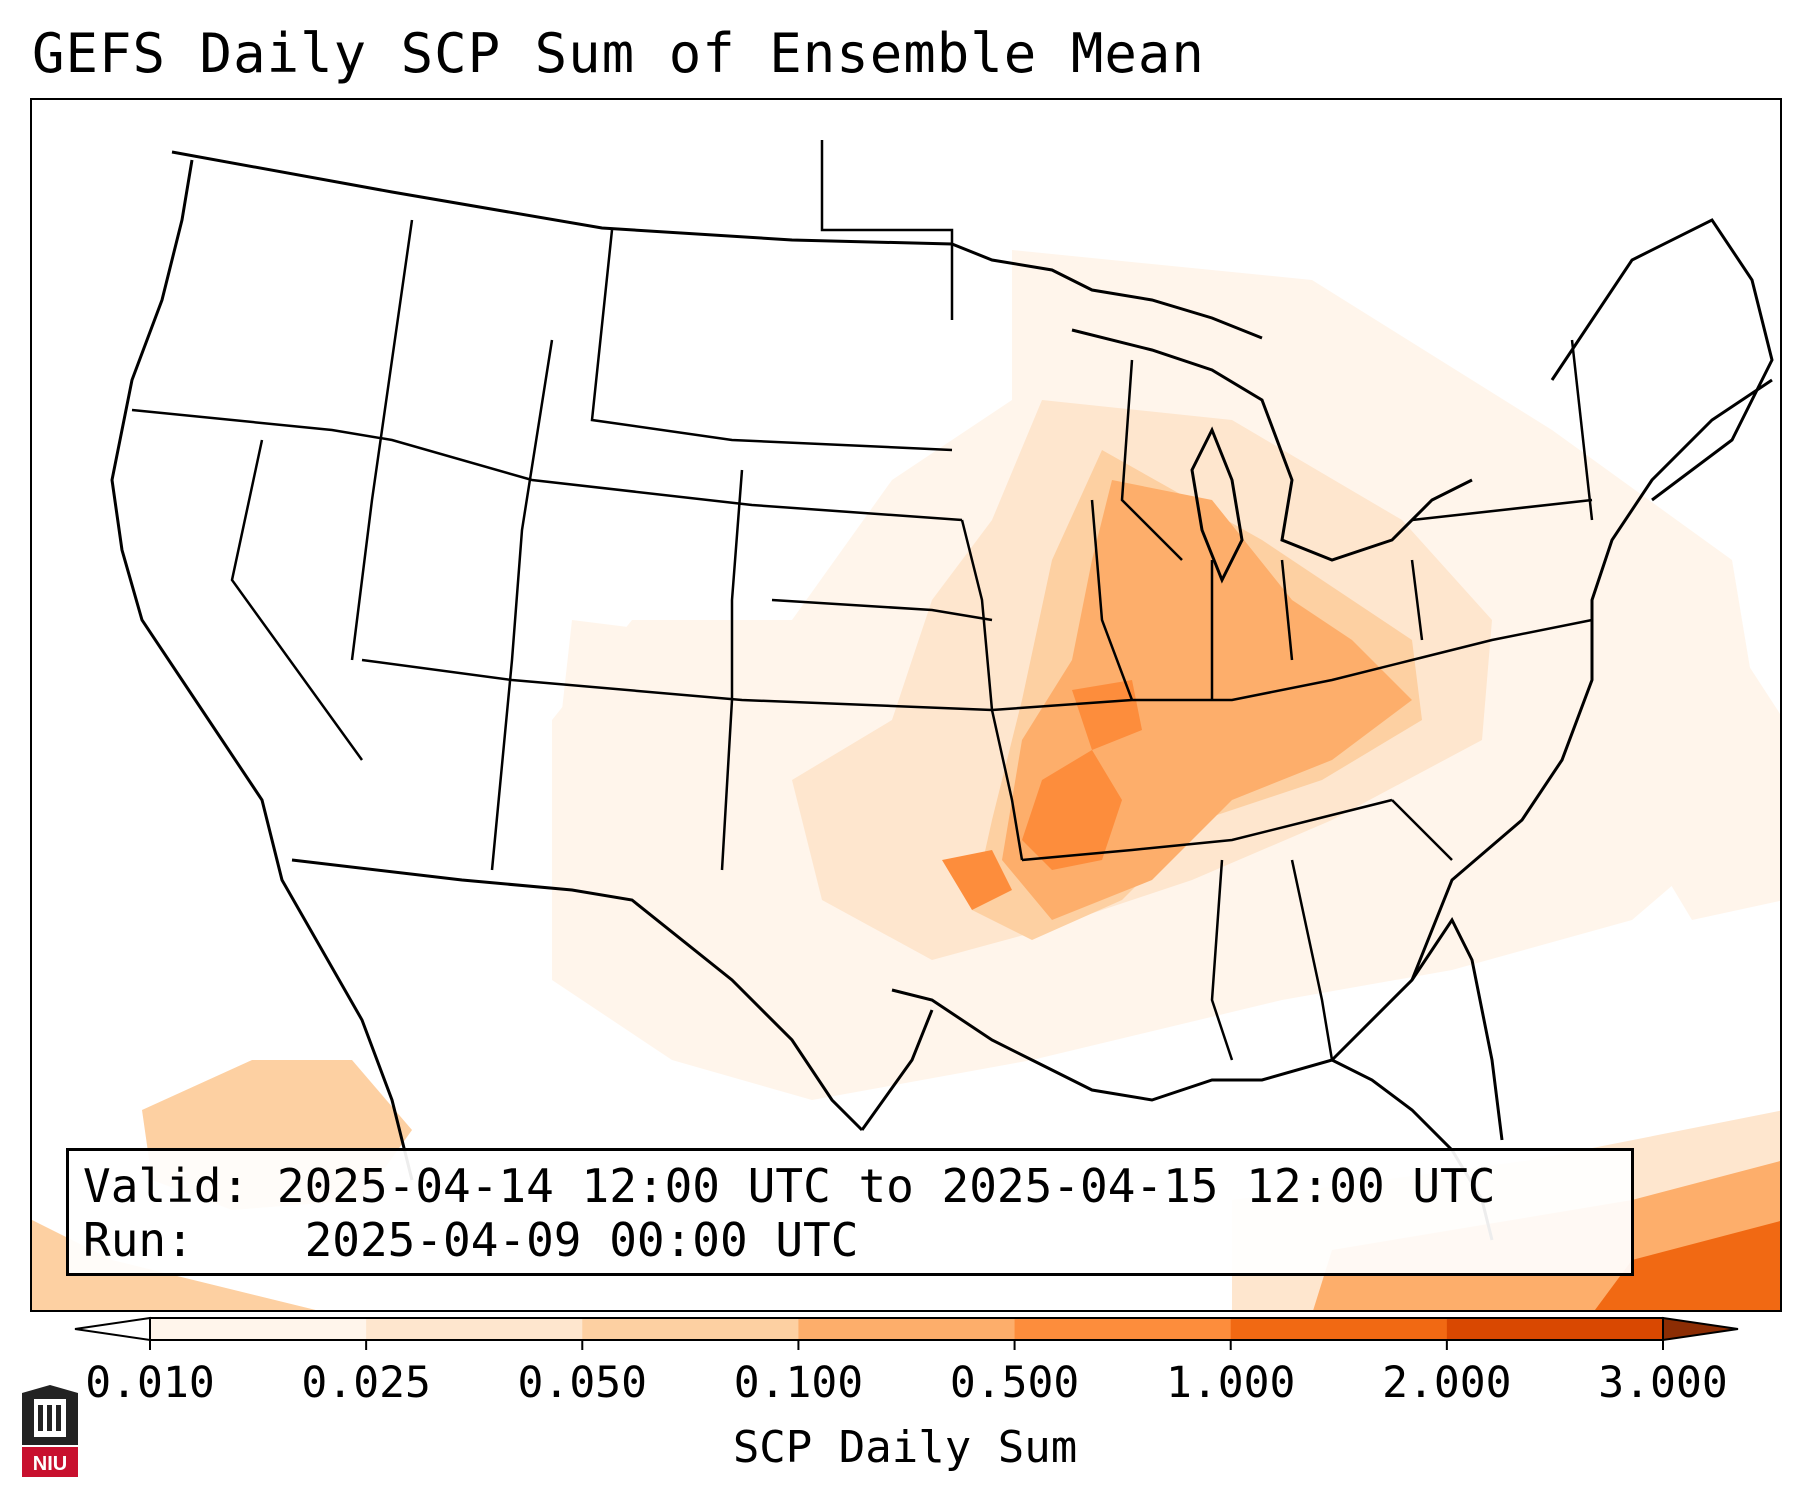 Image resolution: width=1803 pixels, height=1500 pixels. What do you see at coordinates (50, 1464) in the screenshot?
I see `logo-text: NIU` at bounding box center [50, 1464].